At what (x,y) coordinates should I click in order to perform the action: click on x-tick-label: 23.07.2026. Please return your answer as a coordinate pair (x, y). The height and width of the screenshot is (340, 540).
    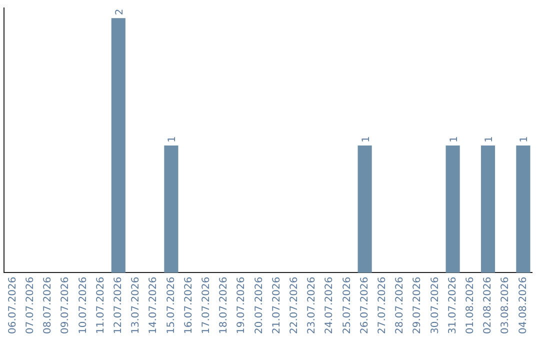
    Looking at the image, I should click on (312, 305).